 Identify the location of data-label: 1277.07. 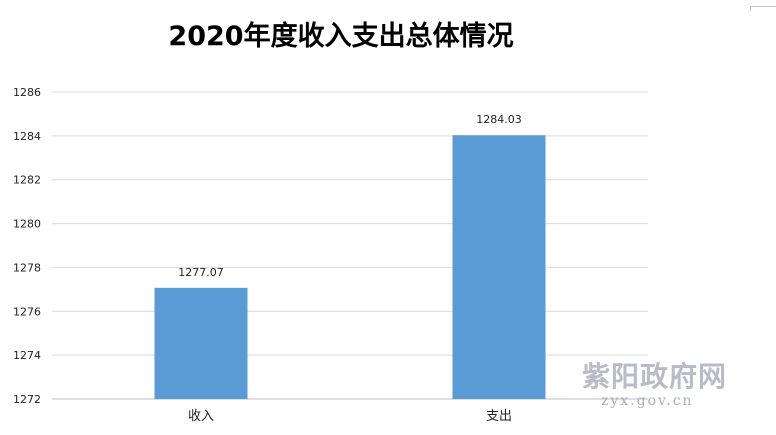
(201, 272).